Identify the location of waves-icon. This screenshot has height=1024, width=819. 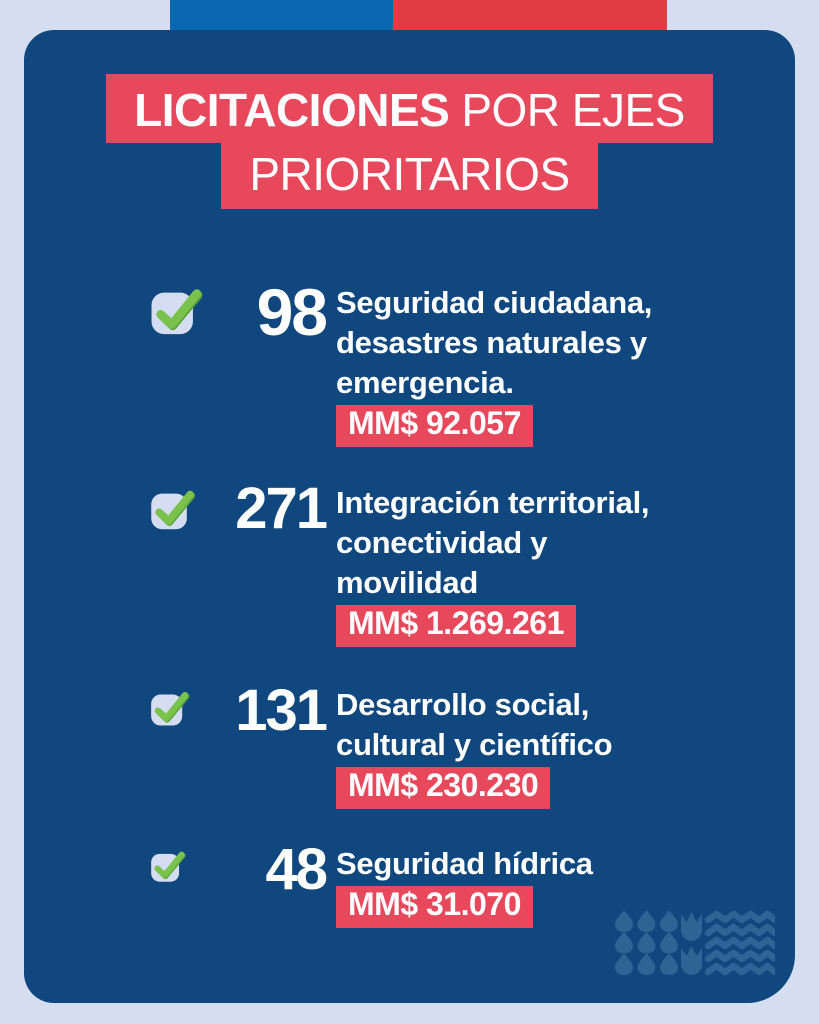
(739, 943).